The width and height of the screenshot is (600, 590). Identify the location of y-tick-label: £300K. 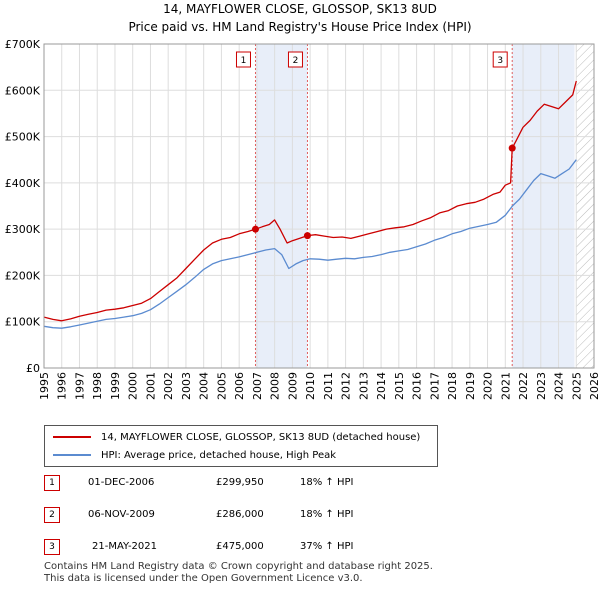
(23, 229).